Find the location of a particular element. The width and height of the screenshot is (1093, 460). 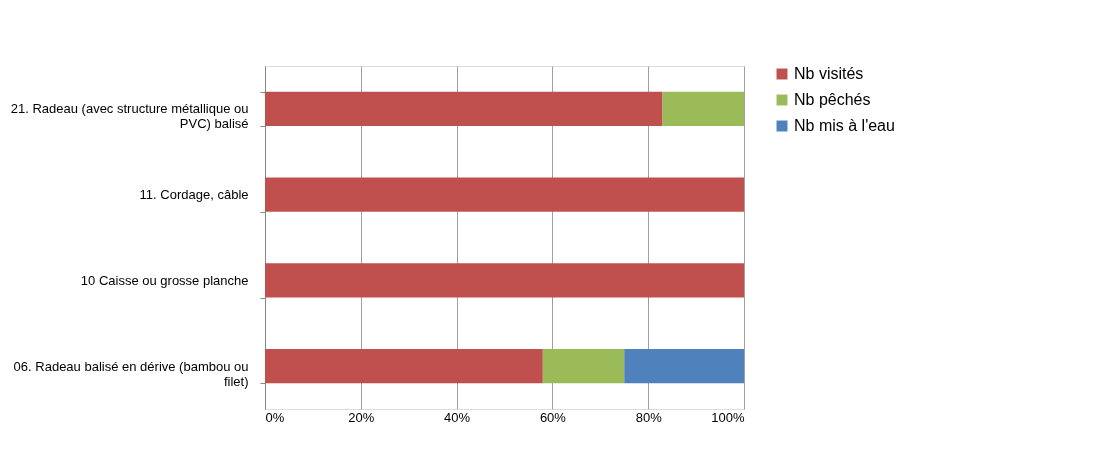

y-tick-label: 11. Cordage, câble is located at coordinates (194, 195).